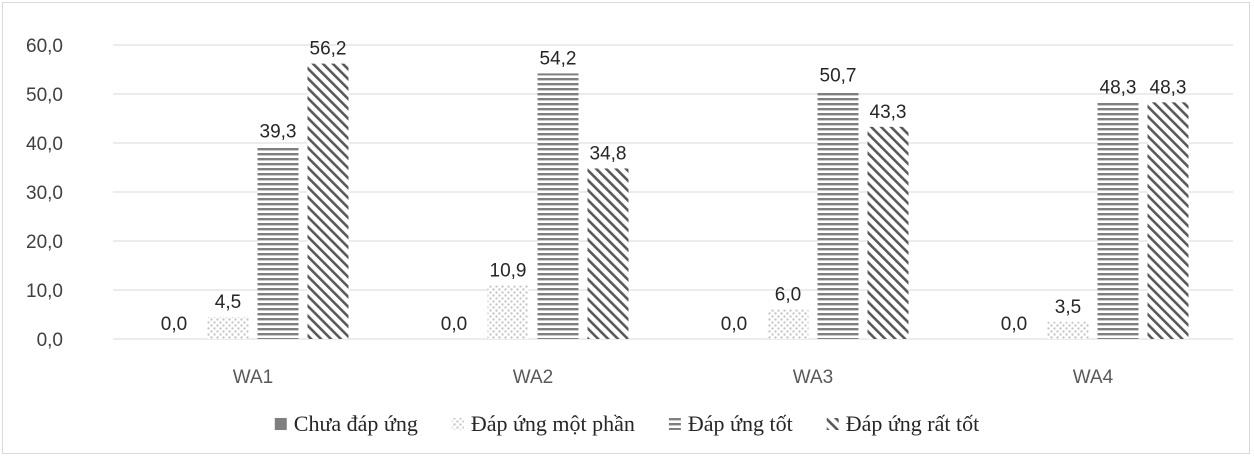 The height and width of the screenshot is (458, 1254). What do you see at coordinates (253, 377) in the screenshot?
I see `x-category-label: WA1` at bounding box center [253, 377].